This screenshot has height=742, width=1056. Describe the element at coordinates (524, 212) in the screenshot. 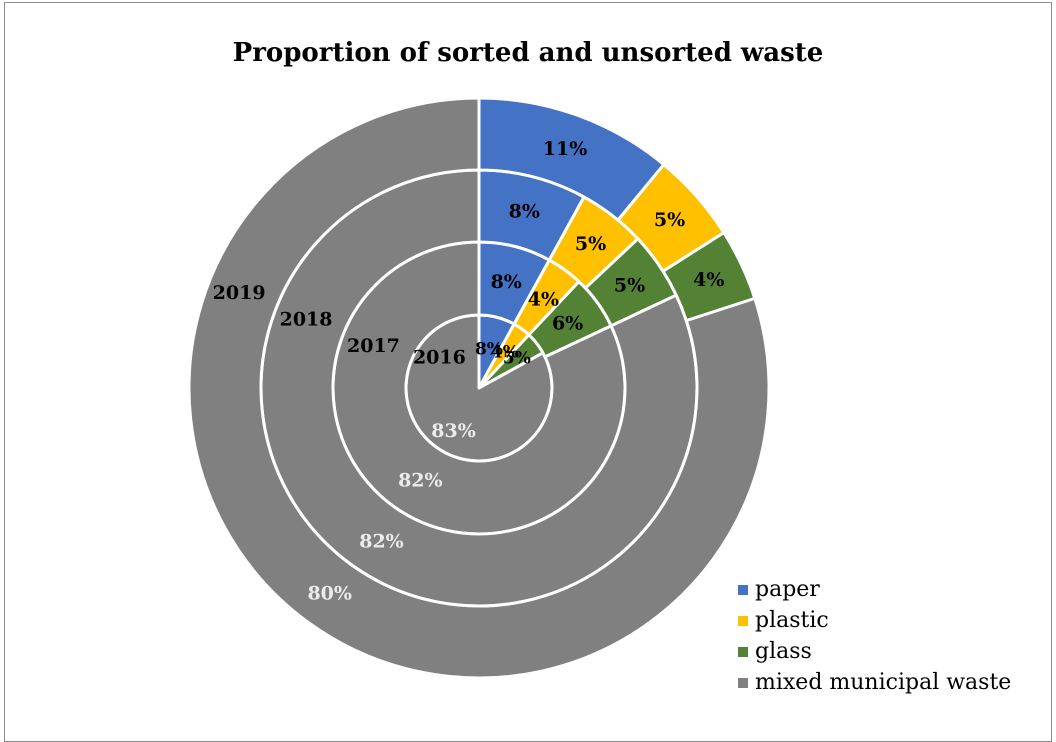

I see `data-label-2018-paper: 8%` at that location.